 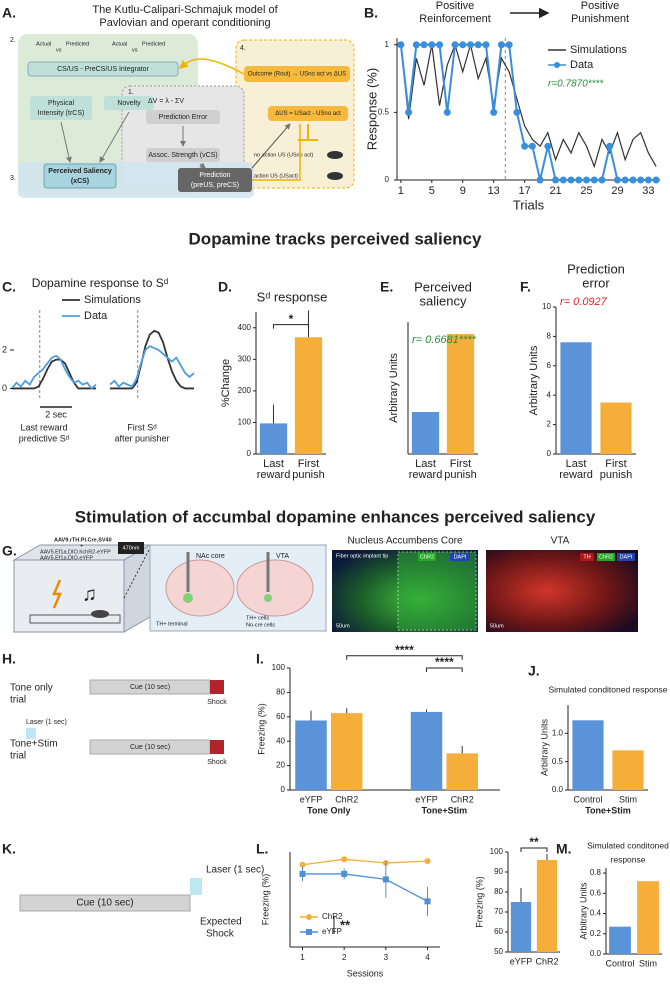 What do you see at coordinates (13, 178) in the screenshot?
I see `step: 3.` at bounding box center [13, 178].